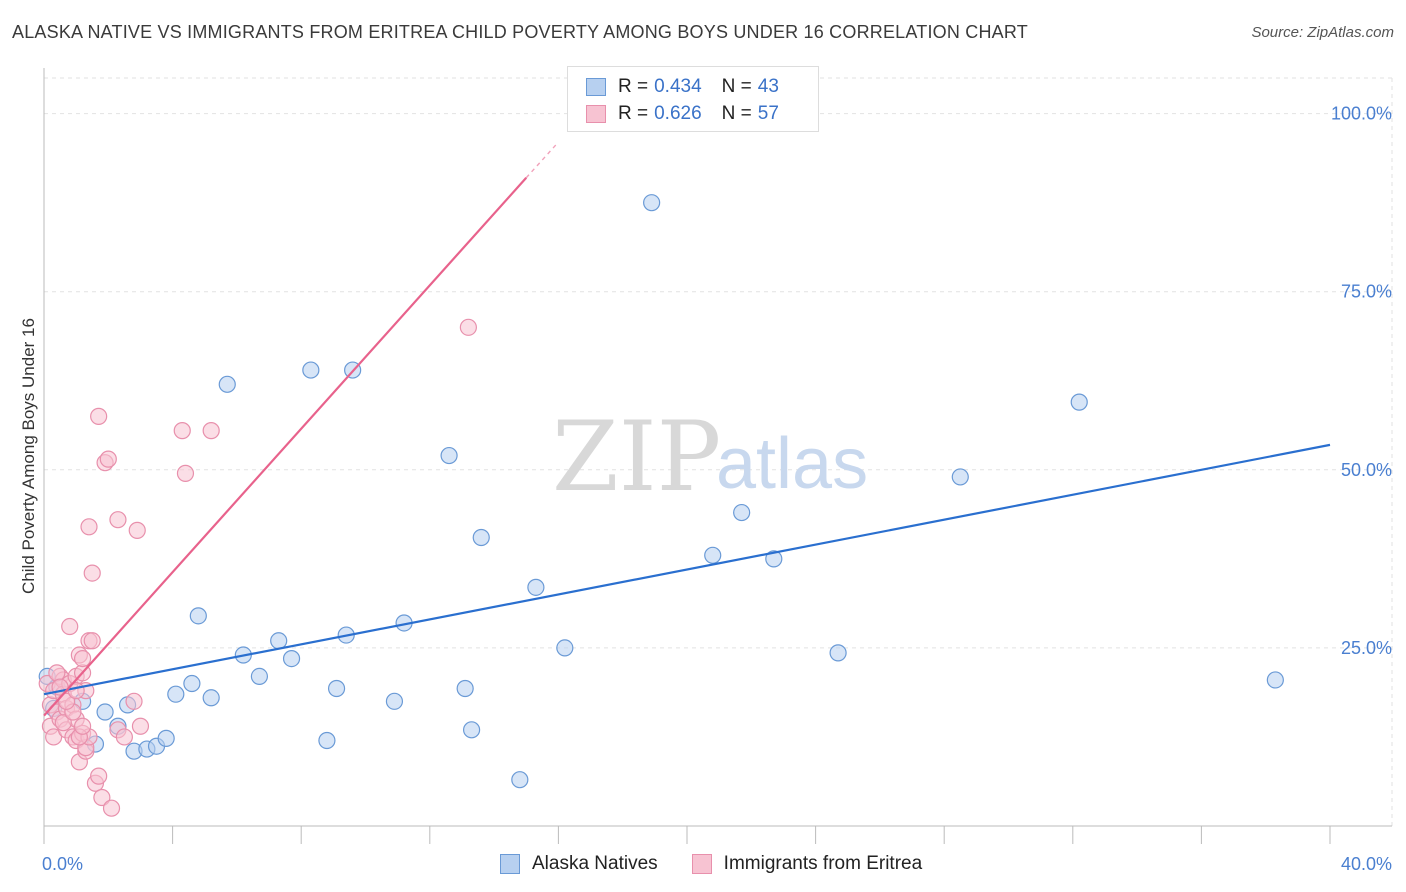 The image size is (1406, 892). What do you see at coordinates (701, 864) in the screenshot?
I see `series-swatch-pink` at bounding box center [701, 864].